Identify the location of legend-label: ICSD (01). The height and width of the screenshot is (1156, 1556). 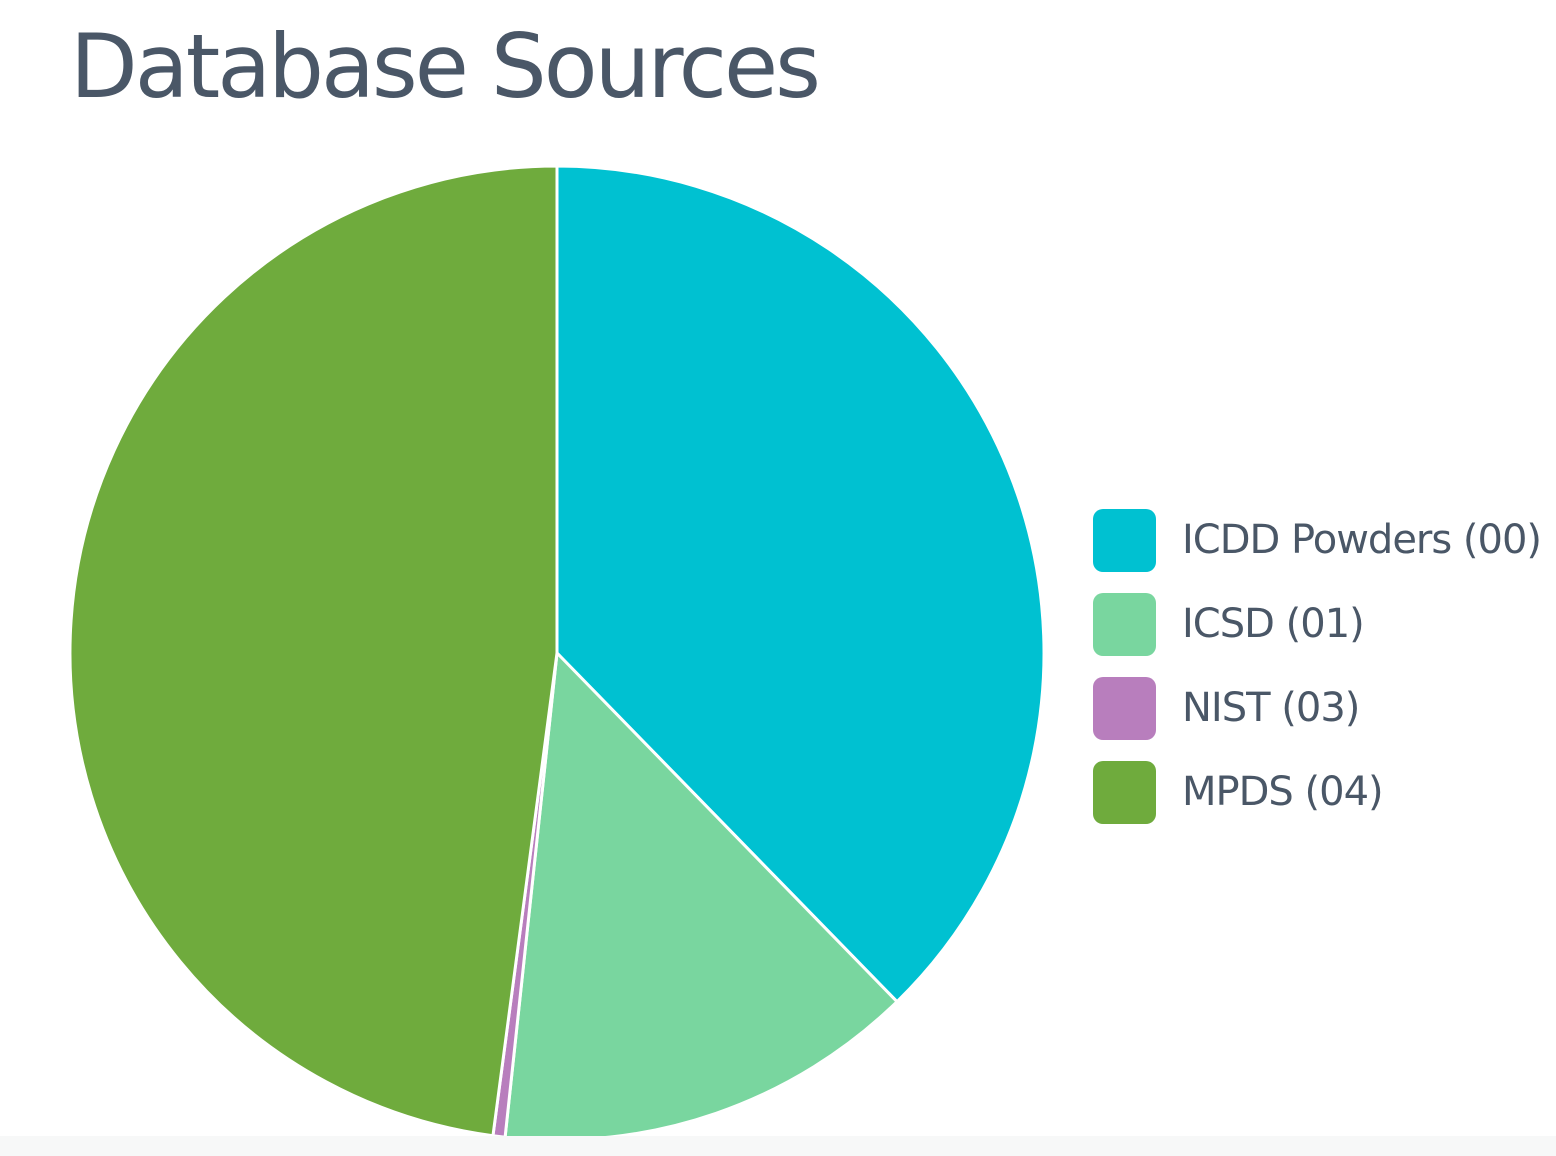
(1273, 624).